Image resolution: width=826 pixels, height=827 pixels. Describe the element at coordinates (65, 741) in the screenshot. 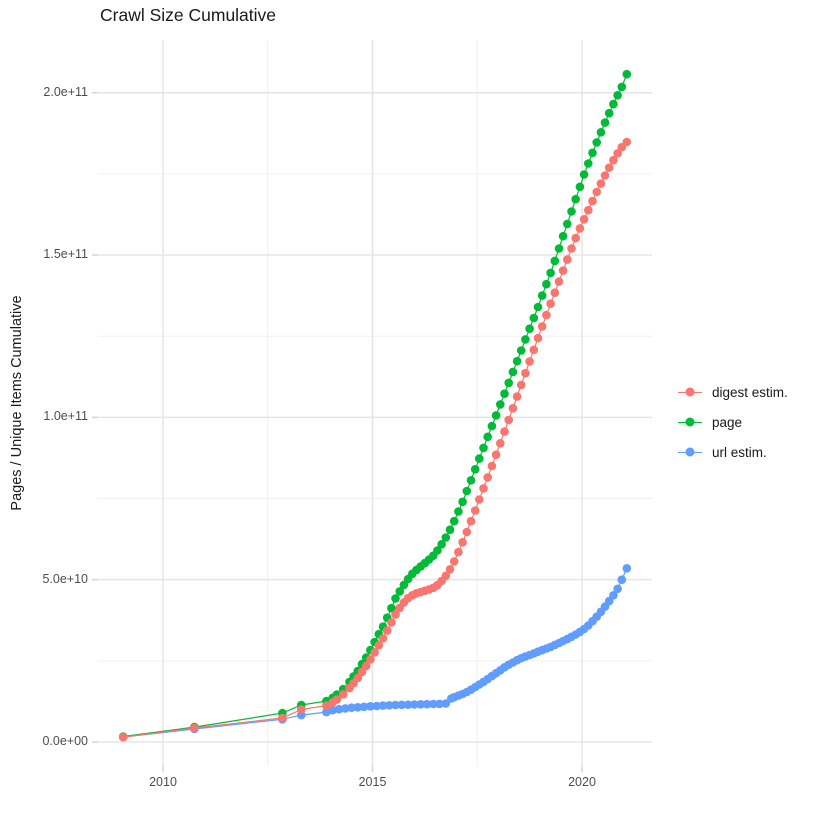

I see `y-tick-label: 0.0e+00` at that location.